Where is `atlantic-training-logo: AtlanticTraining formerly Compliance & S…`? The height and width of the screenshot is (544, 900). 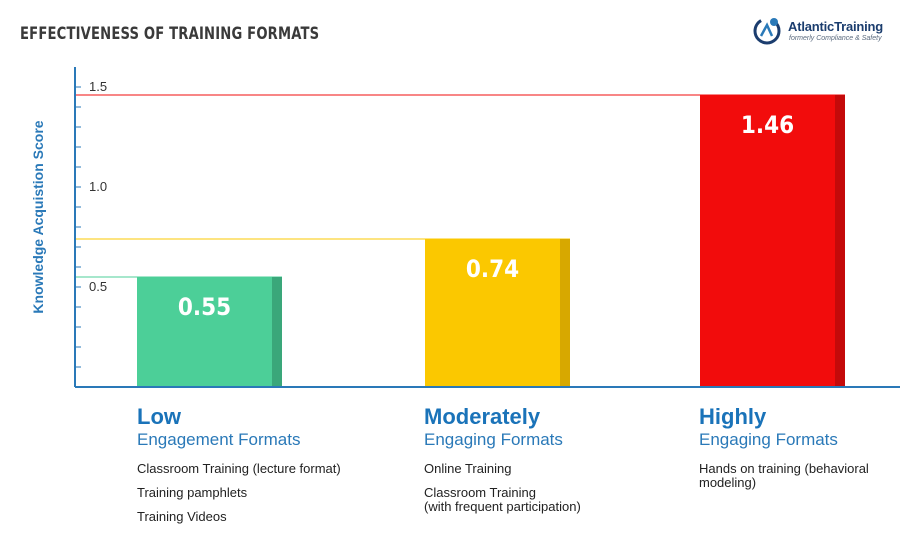
atlantic-training-logo: AtlanticTraining formerly Compliance & S… is located at coordinates (822, 31).